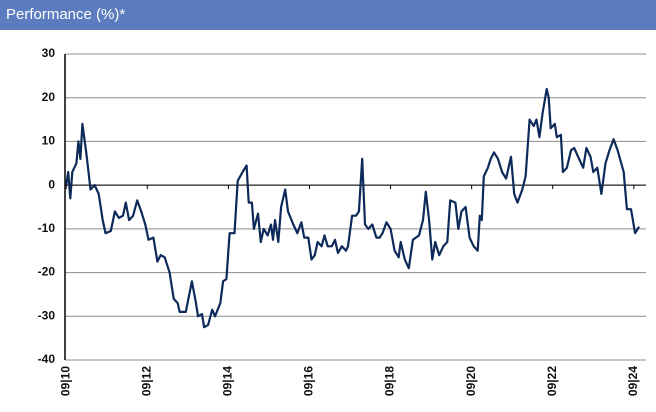 This screenshot has width=656, height=412. Describe the element at coordinates (471, 381) in the screenshot. I see `x-tick-label: 09|20` at that location.